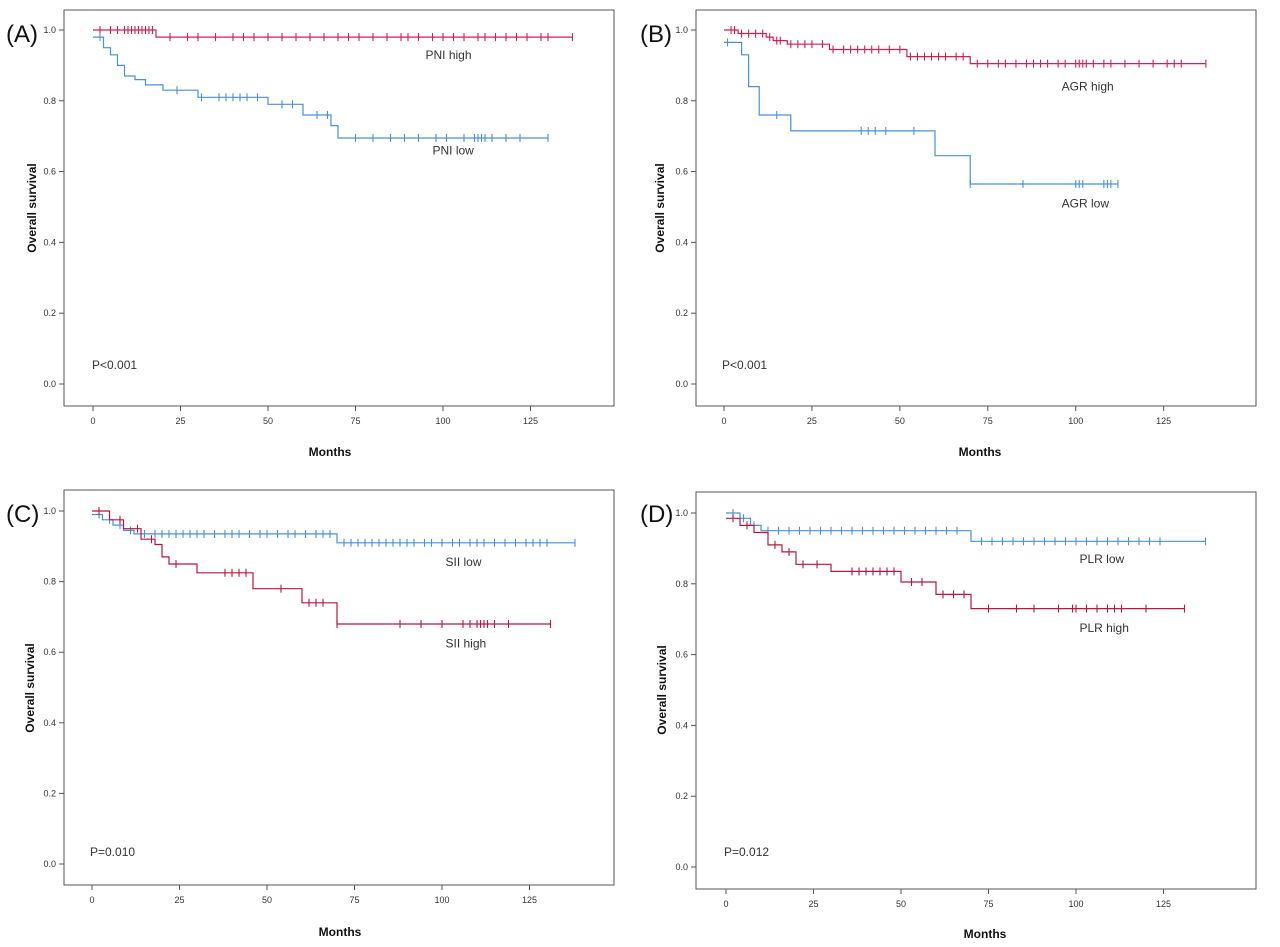 This screenshot has height=947, width=1280. I want to click on panel-a-xtick-label: 50, so click(268, 421).